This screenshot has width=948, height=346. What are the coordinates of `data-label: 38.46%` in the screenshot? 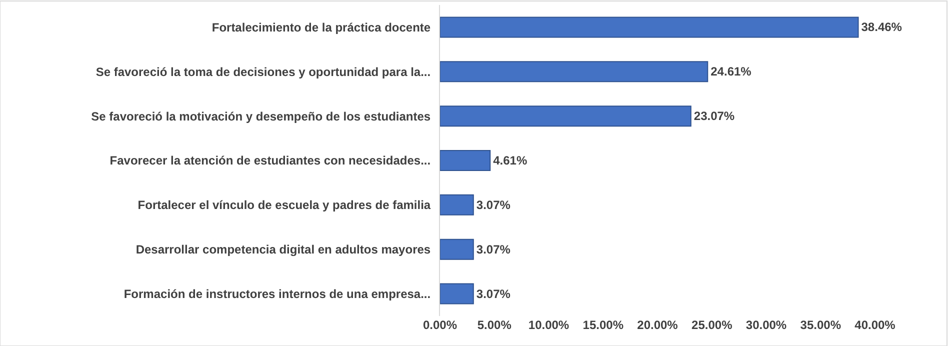 It's located at (881, 27).